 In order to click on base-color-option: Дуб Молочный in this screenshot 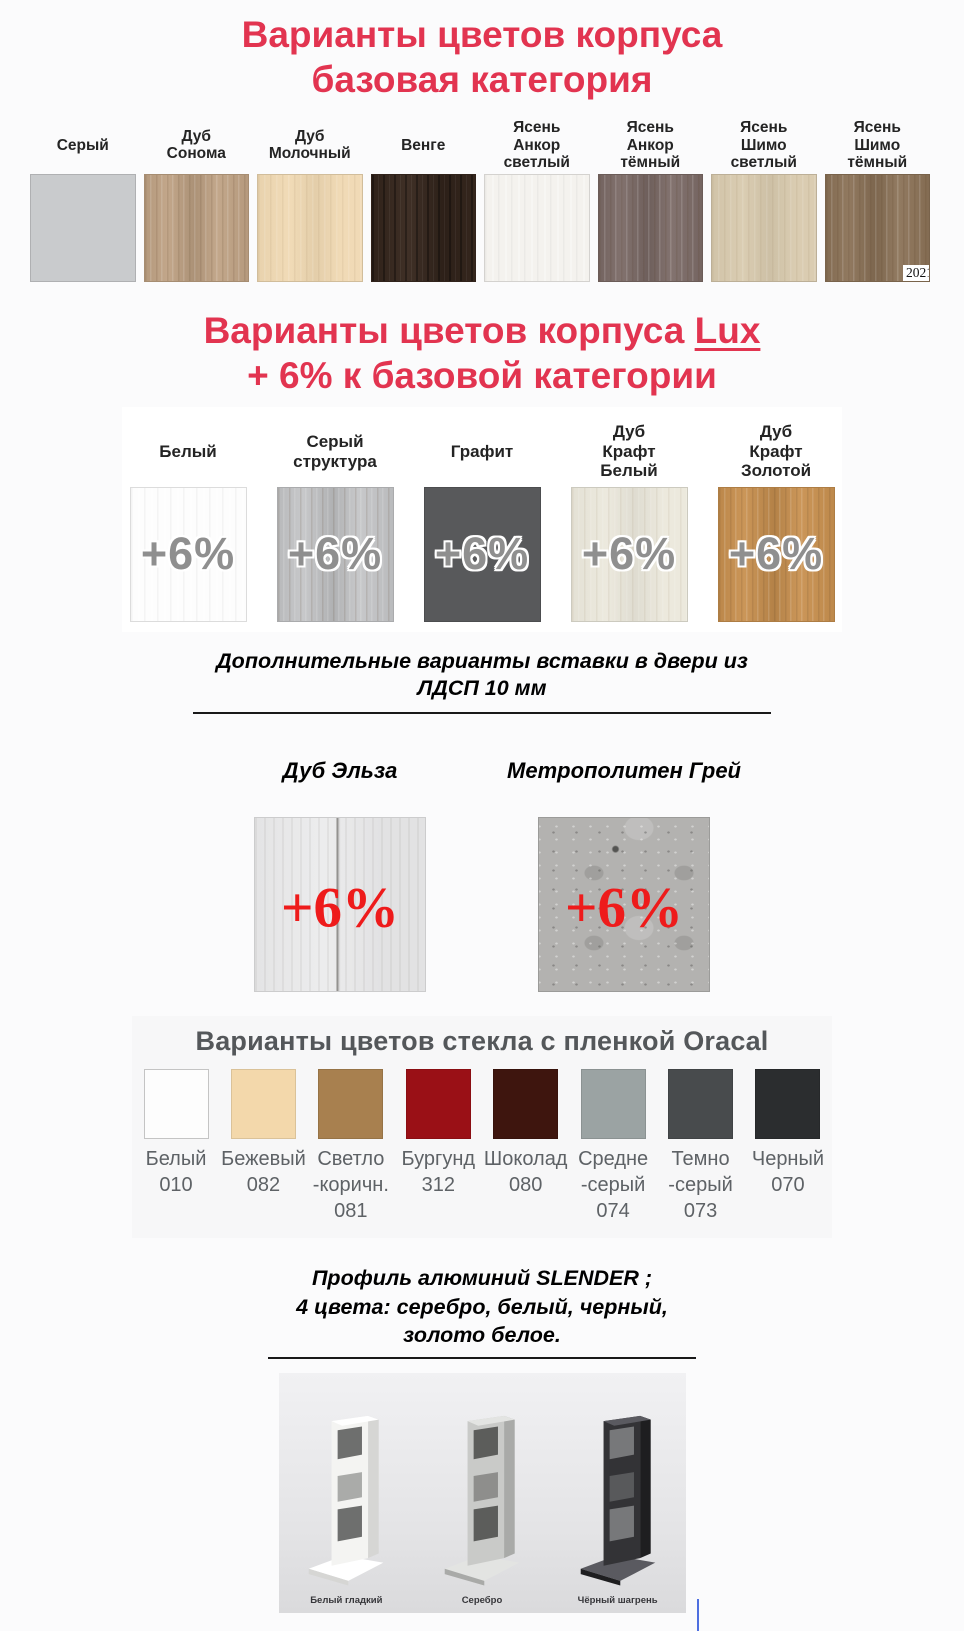, I will do `click(310, 200)`.